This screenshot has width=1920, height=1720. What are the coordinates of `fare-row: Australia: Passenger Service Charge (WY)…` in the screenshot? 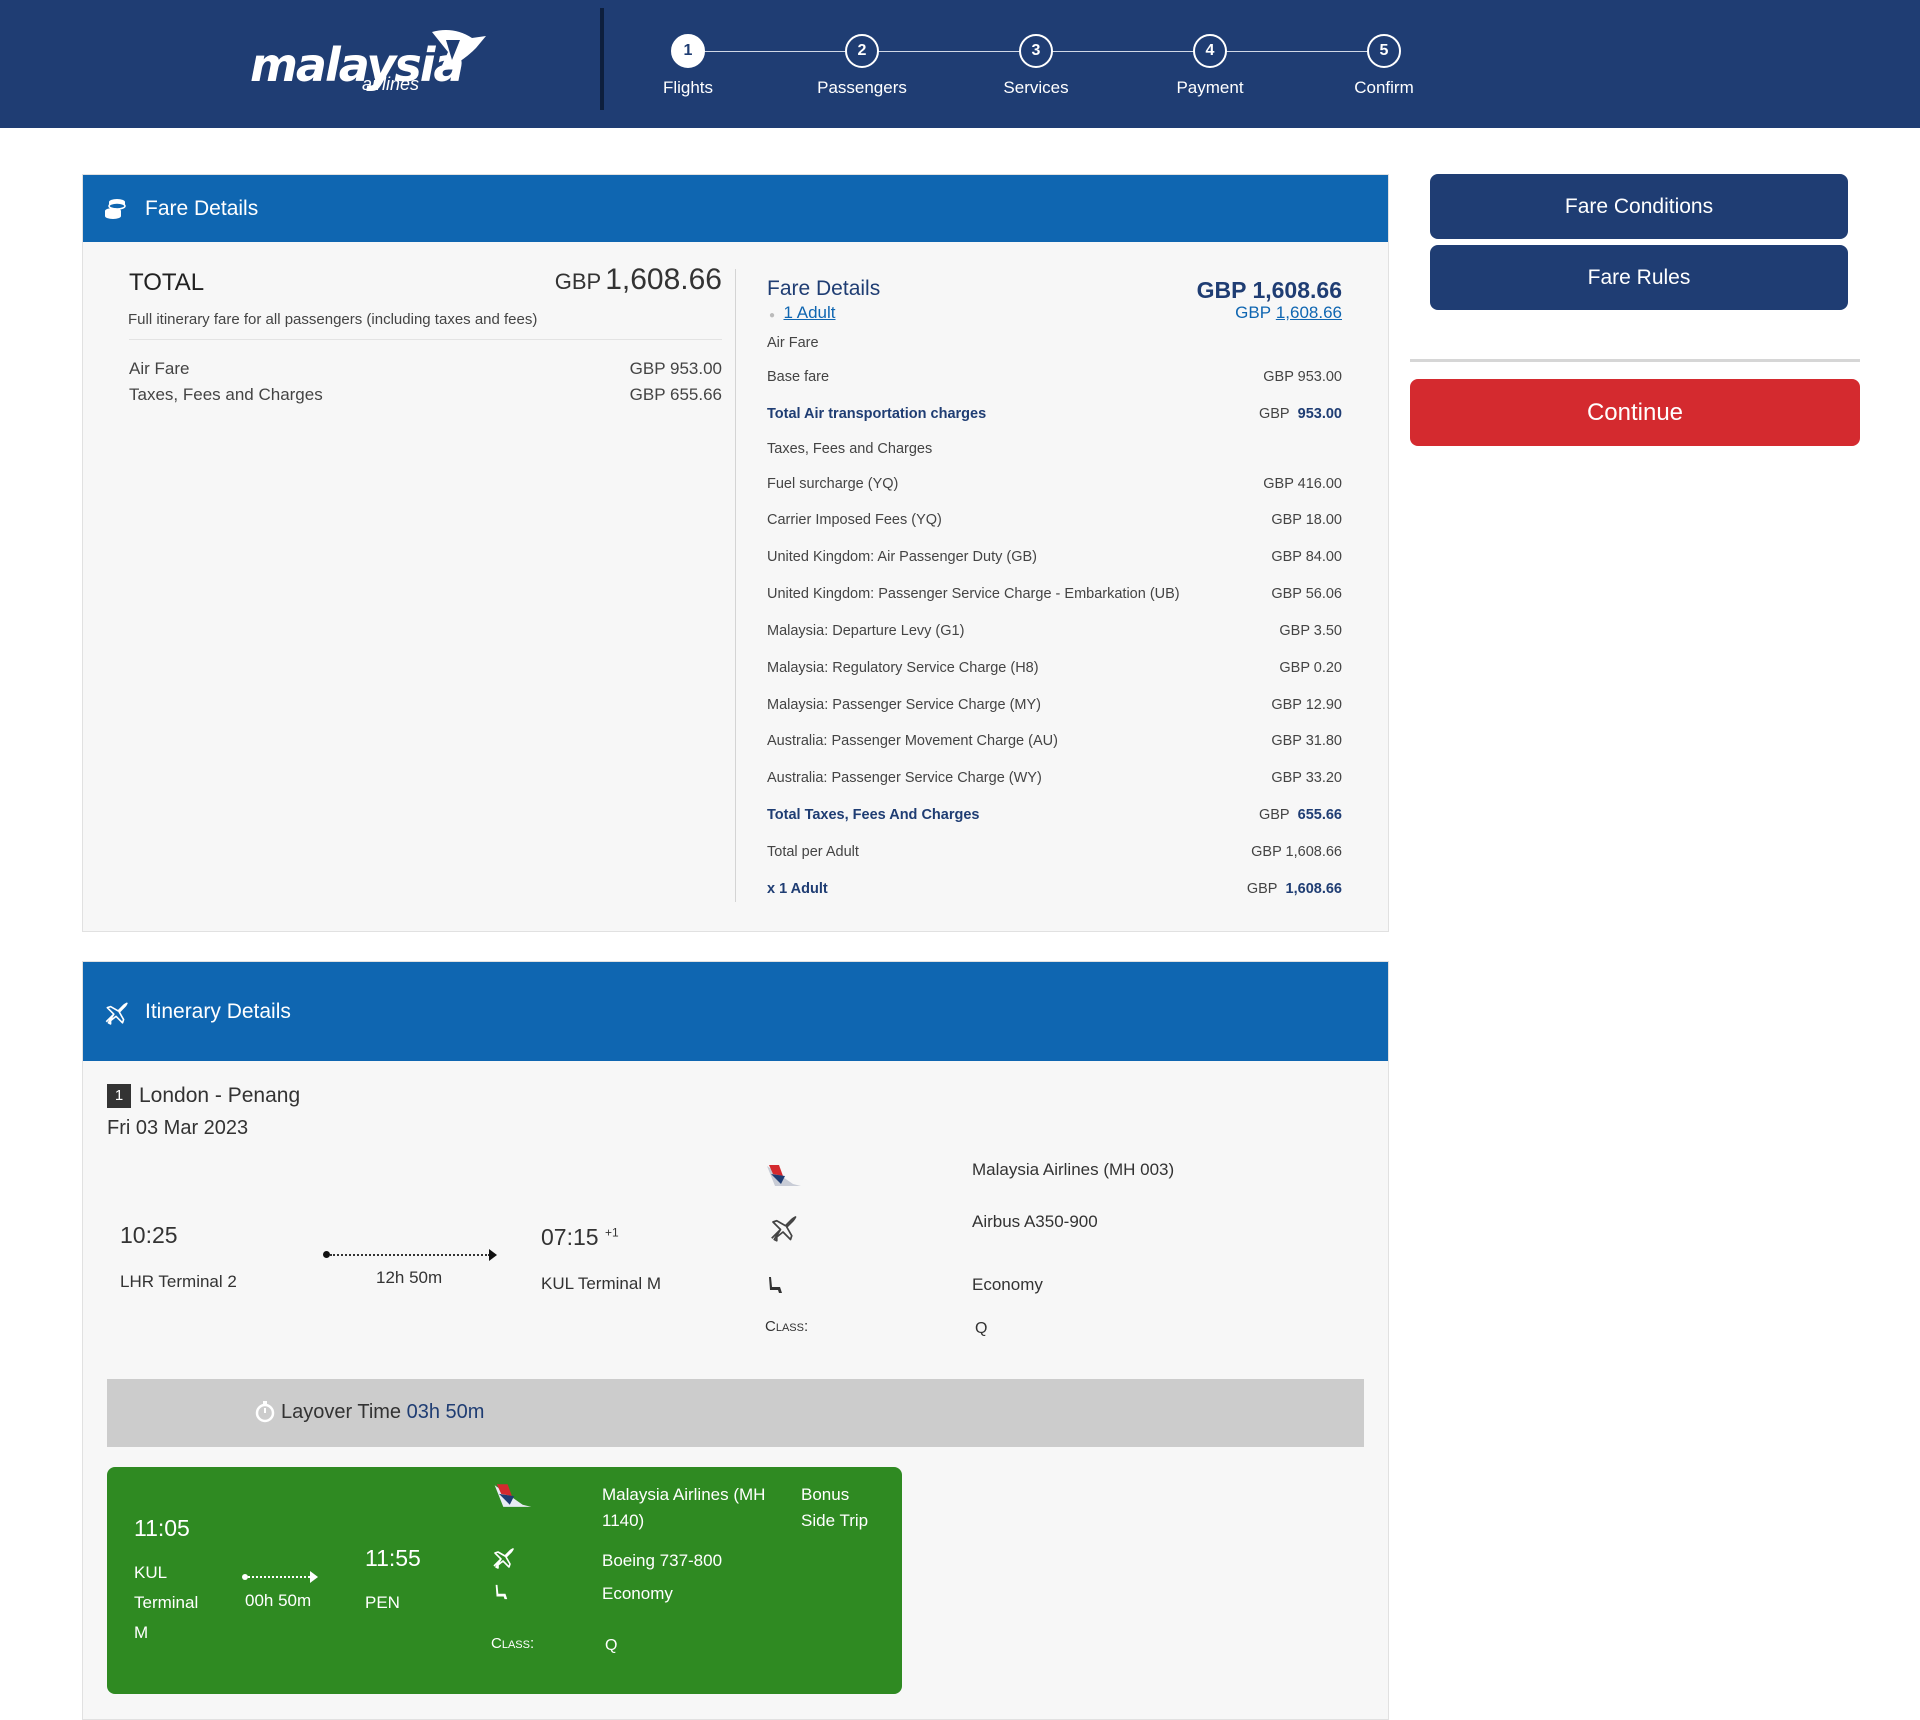 It's located at (1054, 778).